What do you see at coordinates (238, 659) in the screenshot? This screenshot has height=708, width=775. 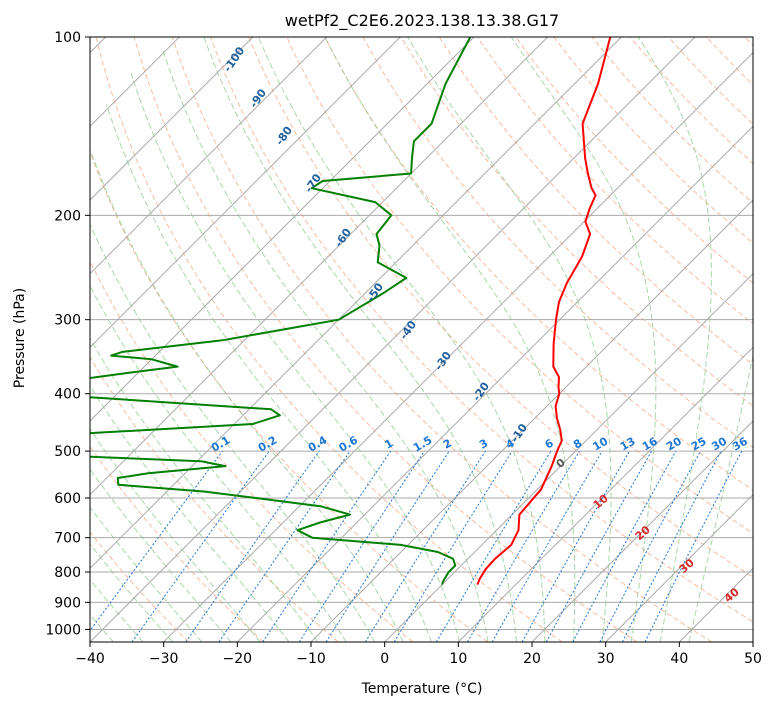 I see `x-tick-label: −20` at bounding box center [238, 659].